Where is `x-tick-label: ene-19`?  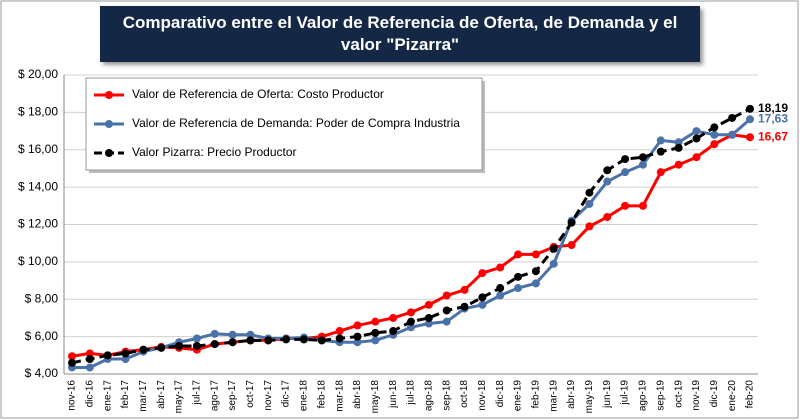
x-tick-label: ene-19 is located at coordinates (518, 396).